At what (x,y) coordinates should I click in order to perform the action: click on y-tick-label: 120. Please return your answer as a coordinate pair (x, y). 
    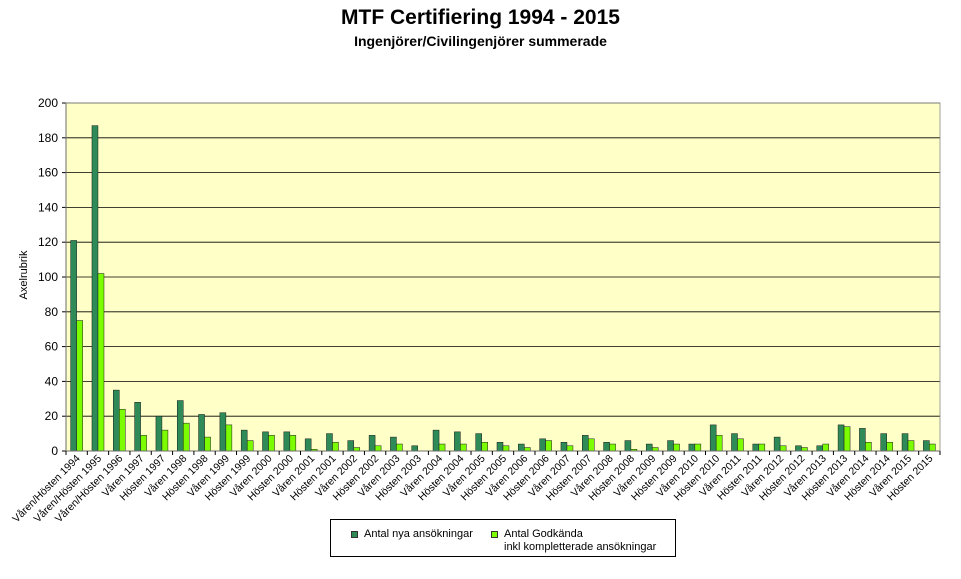
    Looking at the image, I should click on (48, 242).